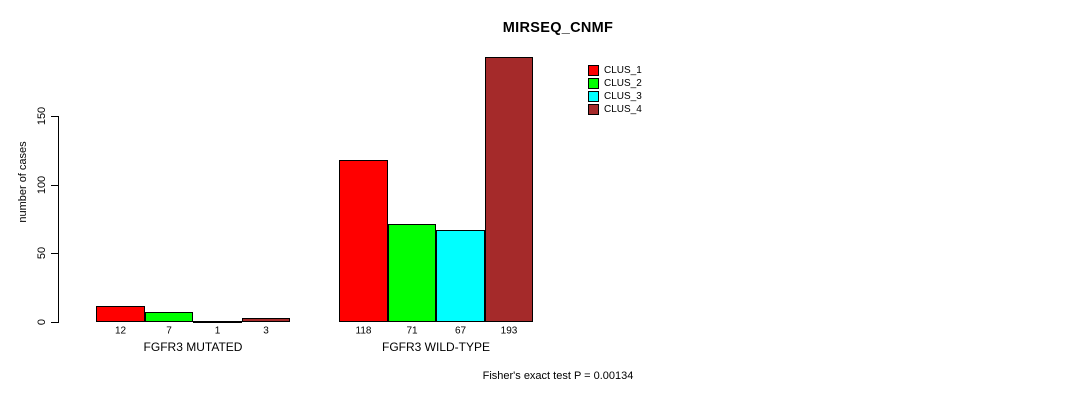 This screenshot has height=400, width=1090. Describe the element at coordinates (42, 185) in the screenshot. I see `y-axis-tick-label: 100` at that location.